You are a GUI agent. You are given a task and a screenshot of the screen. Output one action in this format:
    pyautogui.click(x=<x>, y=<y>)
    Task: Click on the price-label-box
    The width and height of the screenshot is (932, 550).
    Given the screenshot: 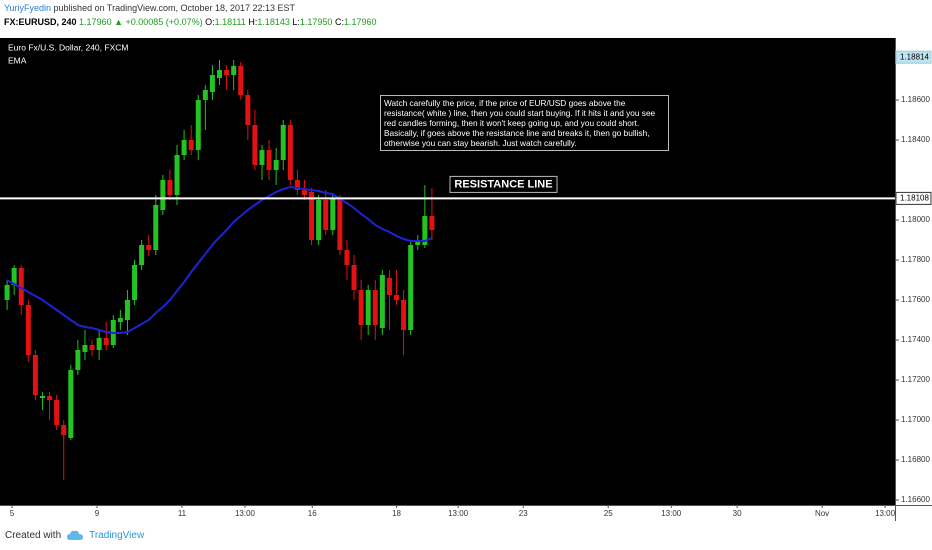 What is the action you would take?
    pyautogui.click(x=913, y=57)
    